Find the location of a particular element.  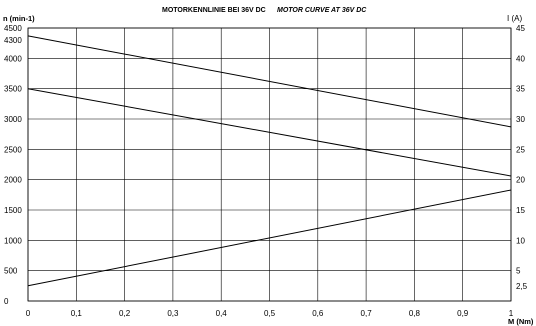

x-tick-label: 0,9 is located at coordinates (463, 313).